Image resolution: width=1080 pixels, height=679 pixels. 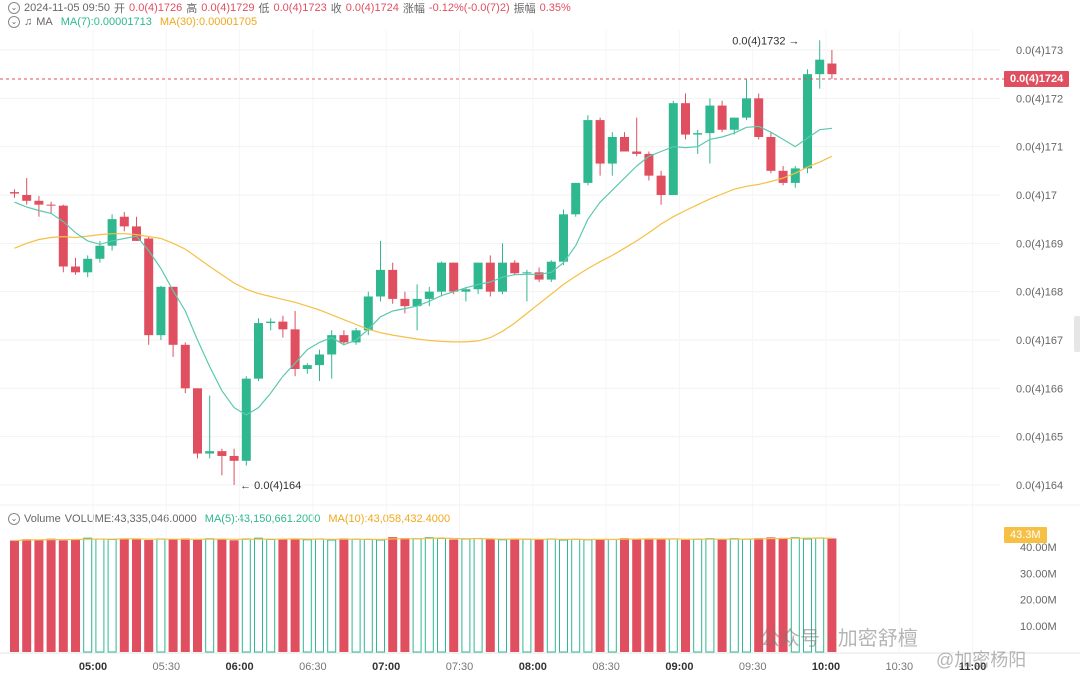 What do you see at coordinates (1039, 341) in the screenshot?
I see `price-tick-label: 0.0(4)167` at bounding box center [1039, 341].